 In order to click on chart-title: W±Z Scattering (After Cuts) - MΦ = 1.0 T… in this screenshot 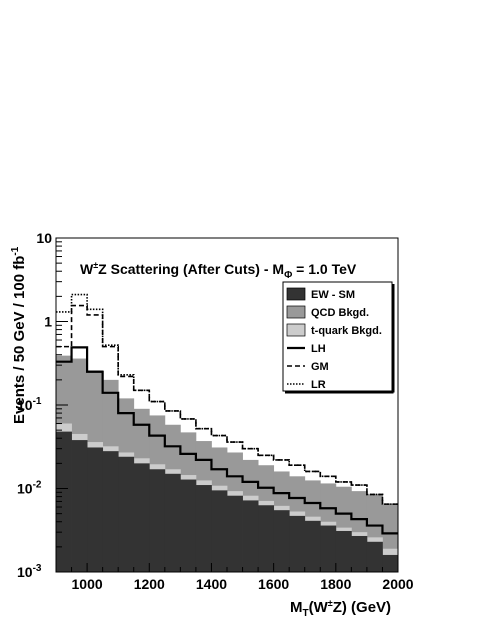, I will do `click(218, 270)`.